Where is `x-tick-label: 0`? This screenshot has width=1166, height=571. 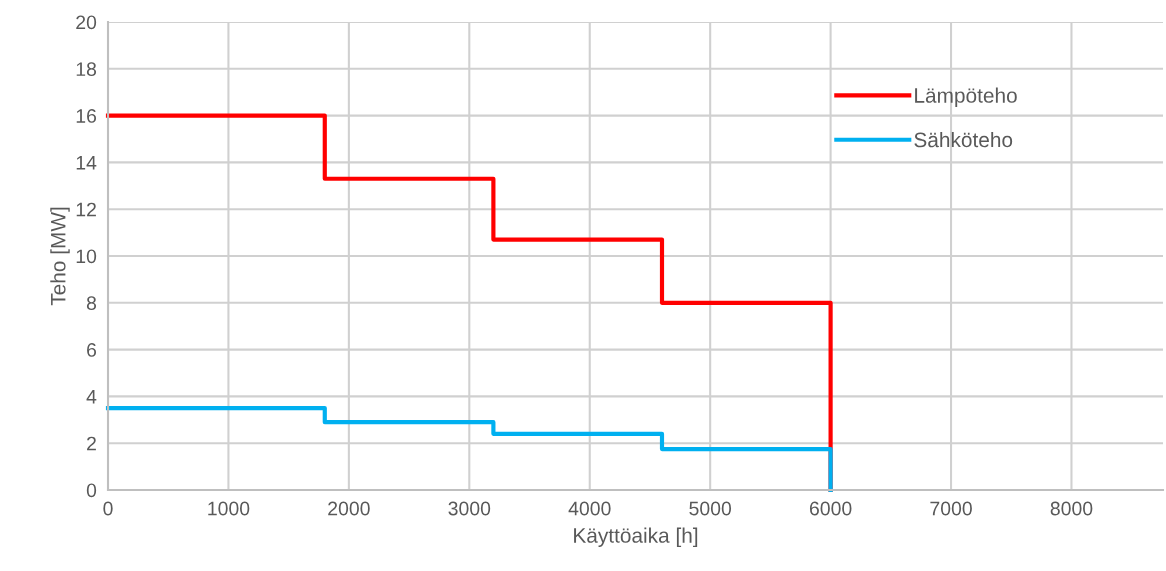
x-tick-label: 0 is located at coordinates (108, 508).